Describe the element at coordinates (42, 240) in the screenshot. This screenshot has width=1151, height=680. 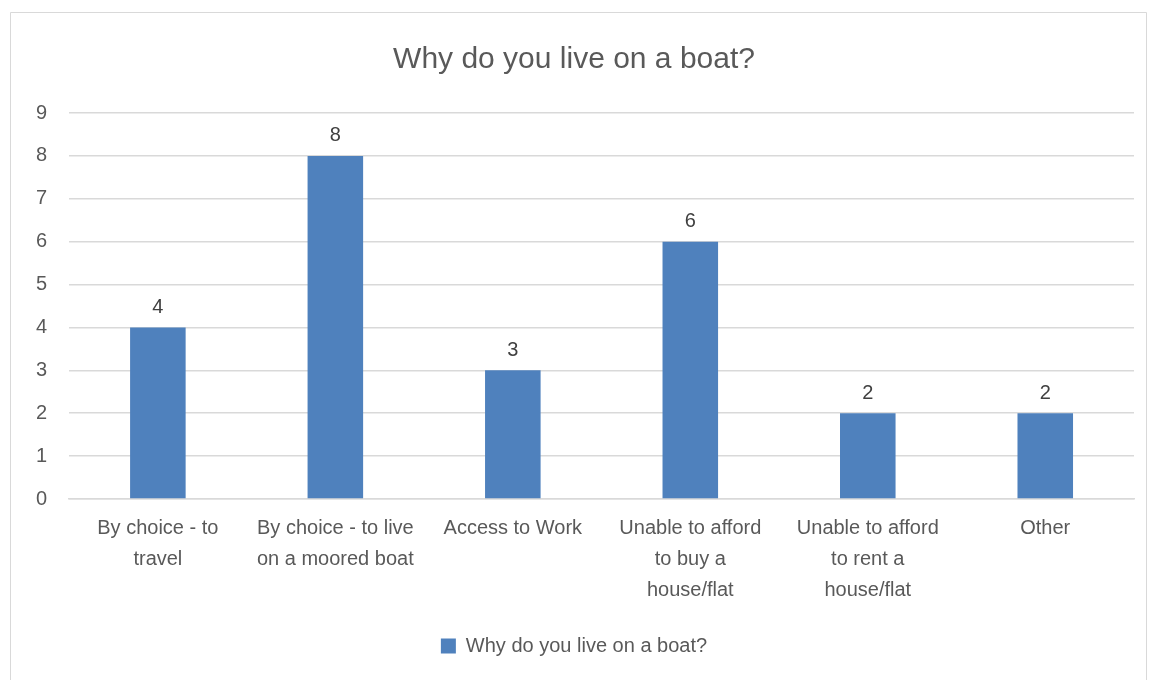
I see `y-tick-label: 6` at that location.